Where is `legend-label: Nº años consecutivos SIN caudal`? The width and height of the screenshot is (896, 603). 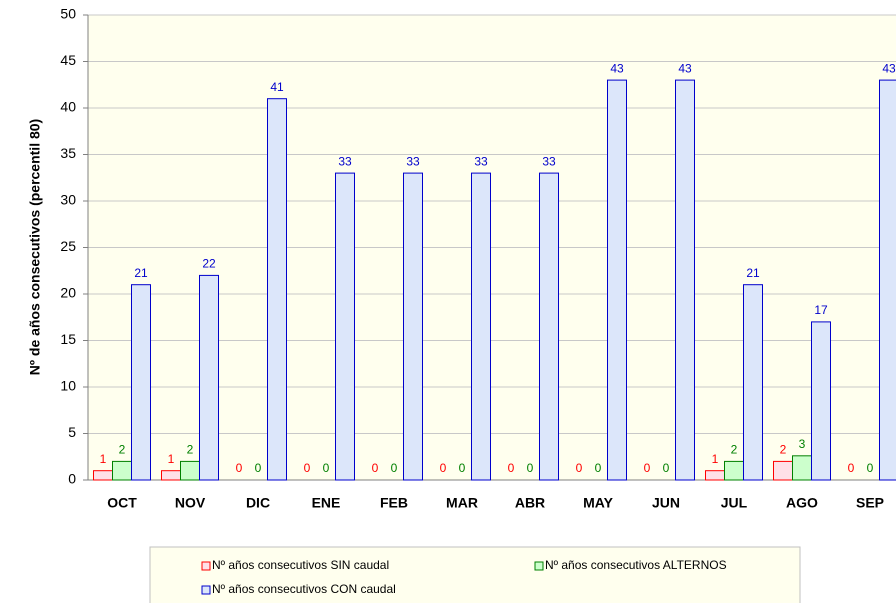 legend-label: Nº años consecutivos SIN caudal is located at coordinates (300, 565).